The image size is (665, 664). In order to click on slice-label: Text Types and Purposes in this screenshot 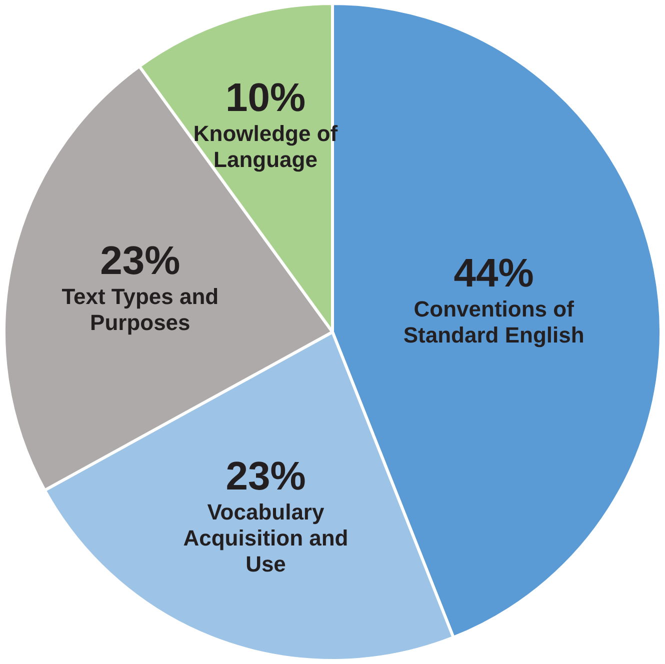, I will do `click(140, 310)`.